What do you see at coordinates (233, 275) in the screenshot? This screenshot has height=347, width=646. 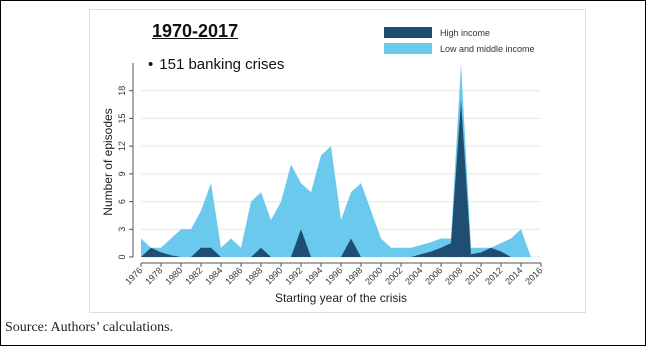 I see `x-tick-label-1986: 1986` at bounding box center [233, 275].